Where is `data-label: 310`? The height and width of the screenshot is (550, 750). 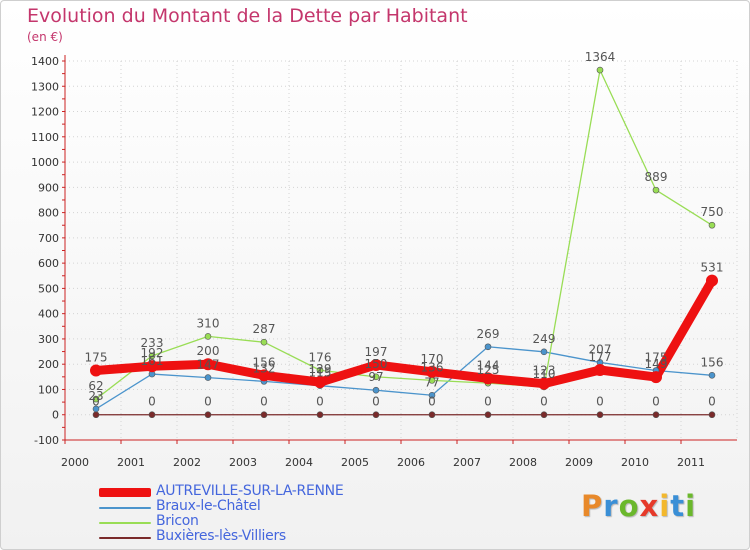 data-label: 310 is located at coordinates (208, 323).